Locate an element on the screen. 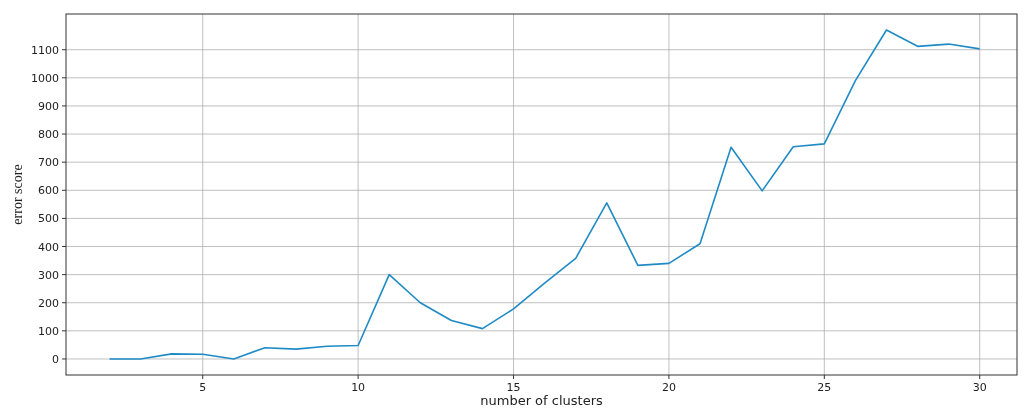  x-tick-label: 15 is located at coordinates (513, 387).